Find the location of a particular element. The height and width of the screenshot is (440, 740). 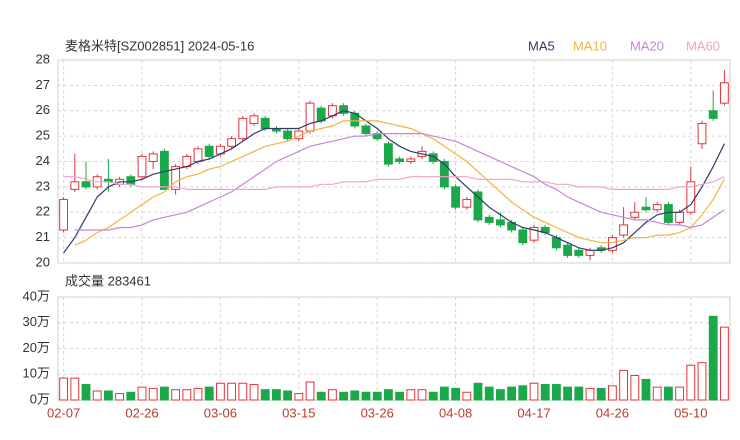

volume-tick-label: 10万 is located at coordinates (36, 373).